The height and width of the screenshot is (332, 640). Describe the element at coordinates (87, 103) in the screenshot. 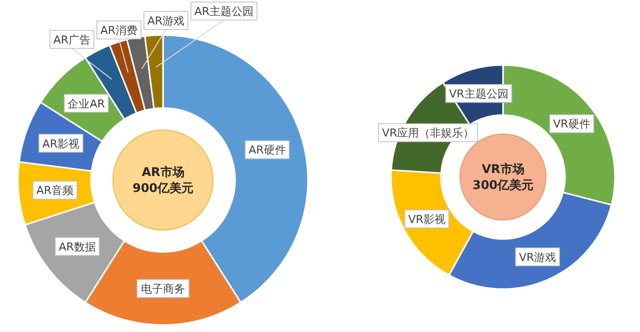

I see `slice-label: 企业AR` at that location.